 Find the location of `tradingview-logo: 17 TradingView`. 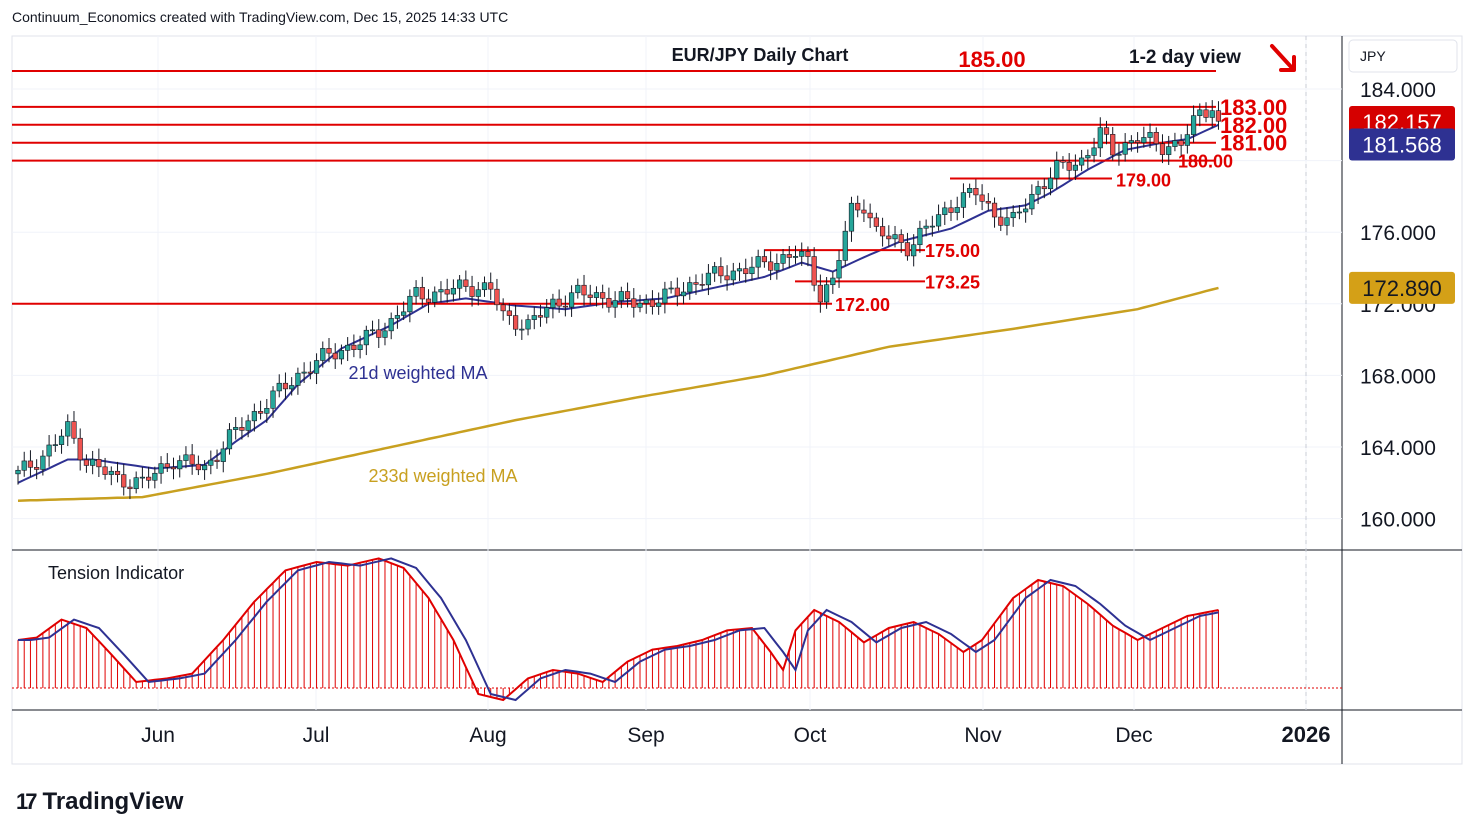

tradingview-logo: 17 TradingView is located at coordinates (99, 802).